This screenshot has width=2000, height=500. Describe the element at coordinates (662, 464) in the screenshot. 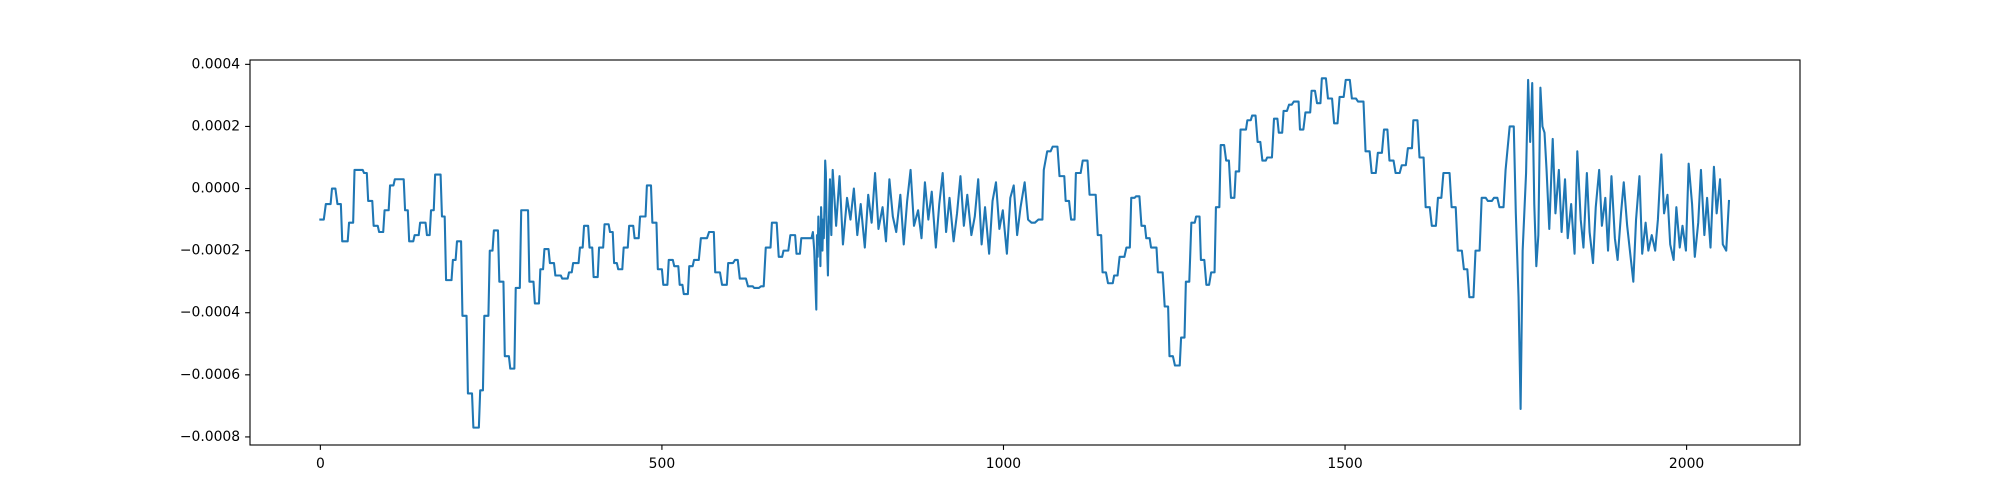

I see `x-tick-label: 500` at that location.